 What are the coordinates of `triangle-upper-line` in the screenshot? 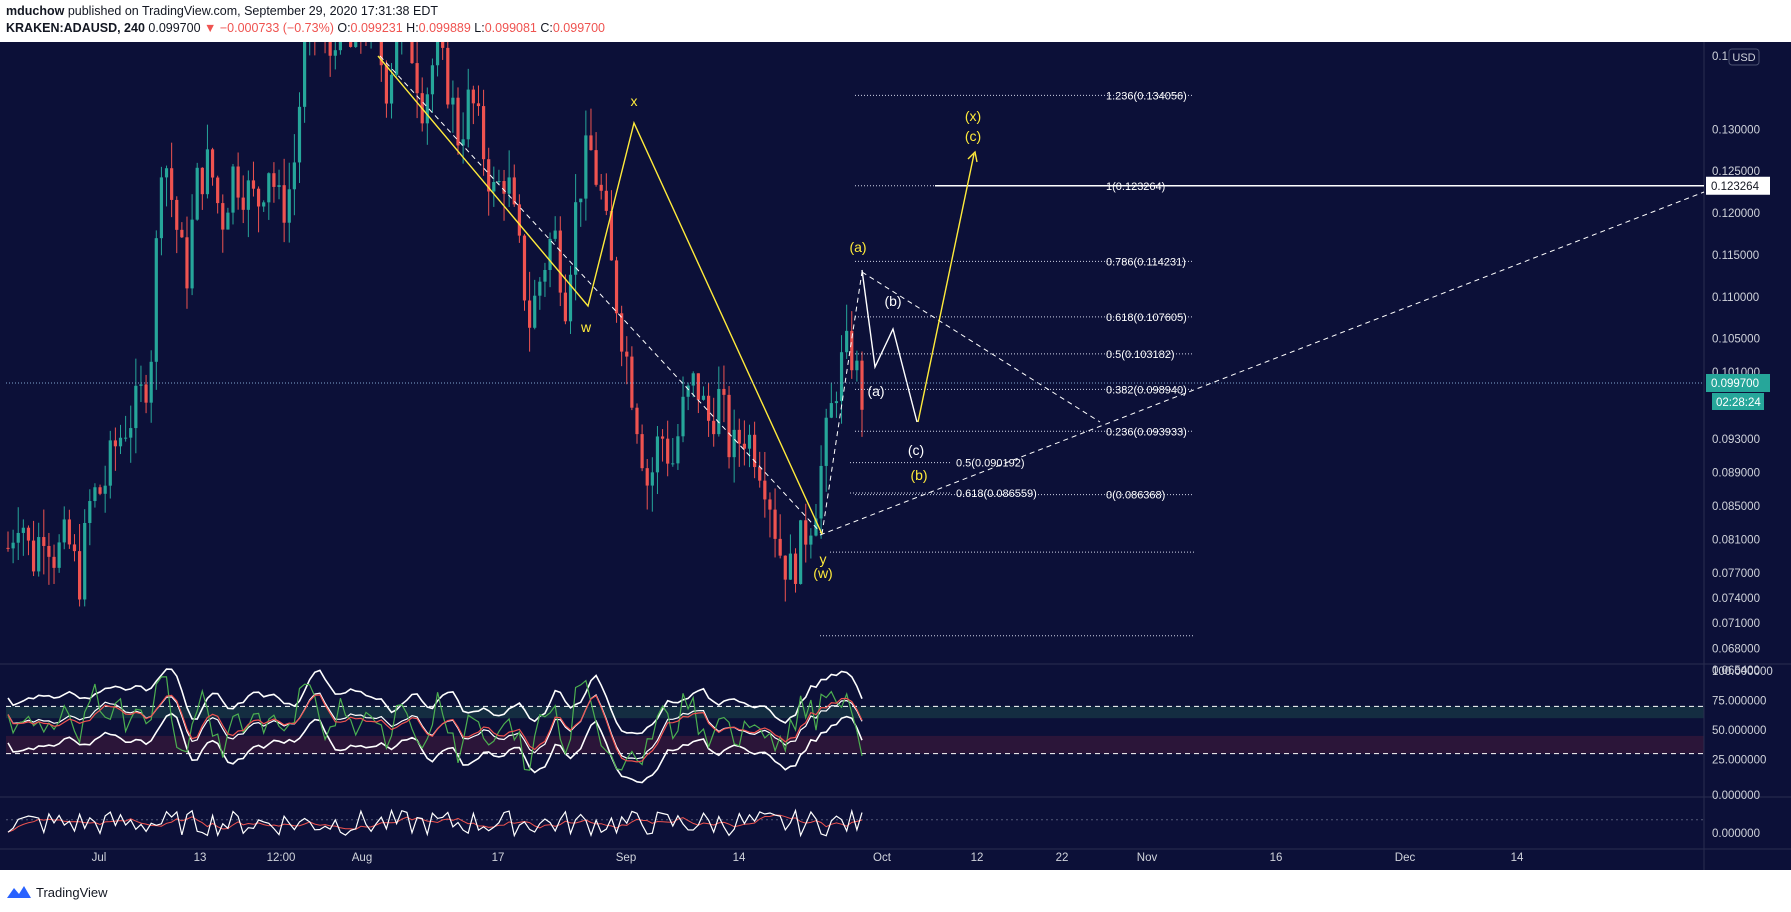 It's located at (981, 347).